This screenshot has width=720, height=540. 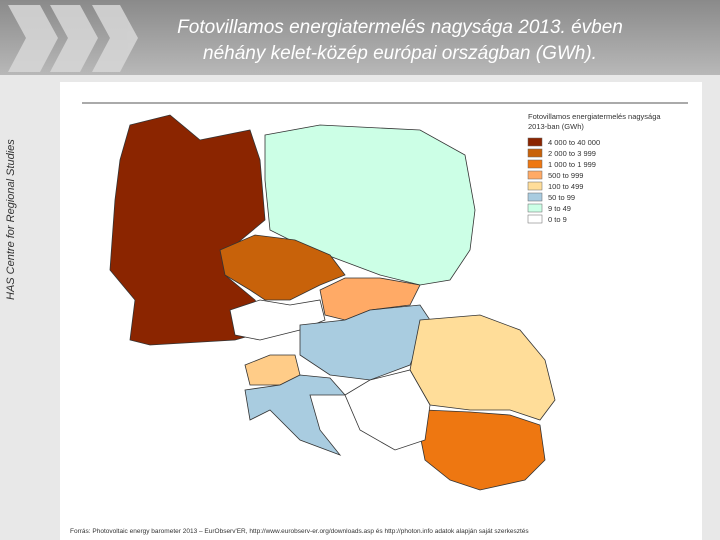 What do you see at coordinates (11, 219) in the screenshot?
I see `side-text: HAS Centre for Regional Studies` at bounding box center [11, 219].